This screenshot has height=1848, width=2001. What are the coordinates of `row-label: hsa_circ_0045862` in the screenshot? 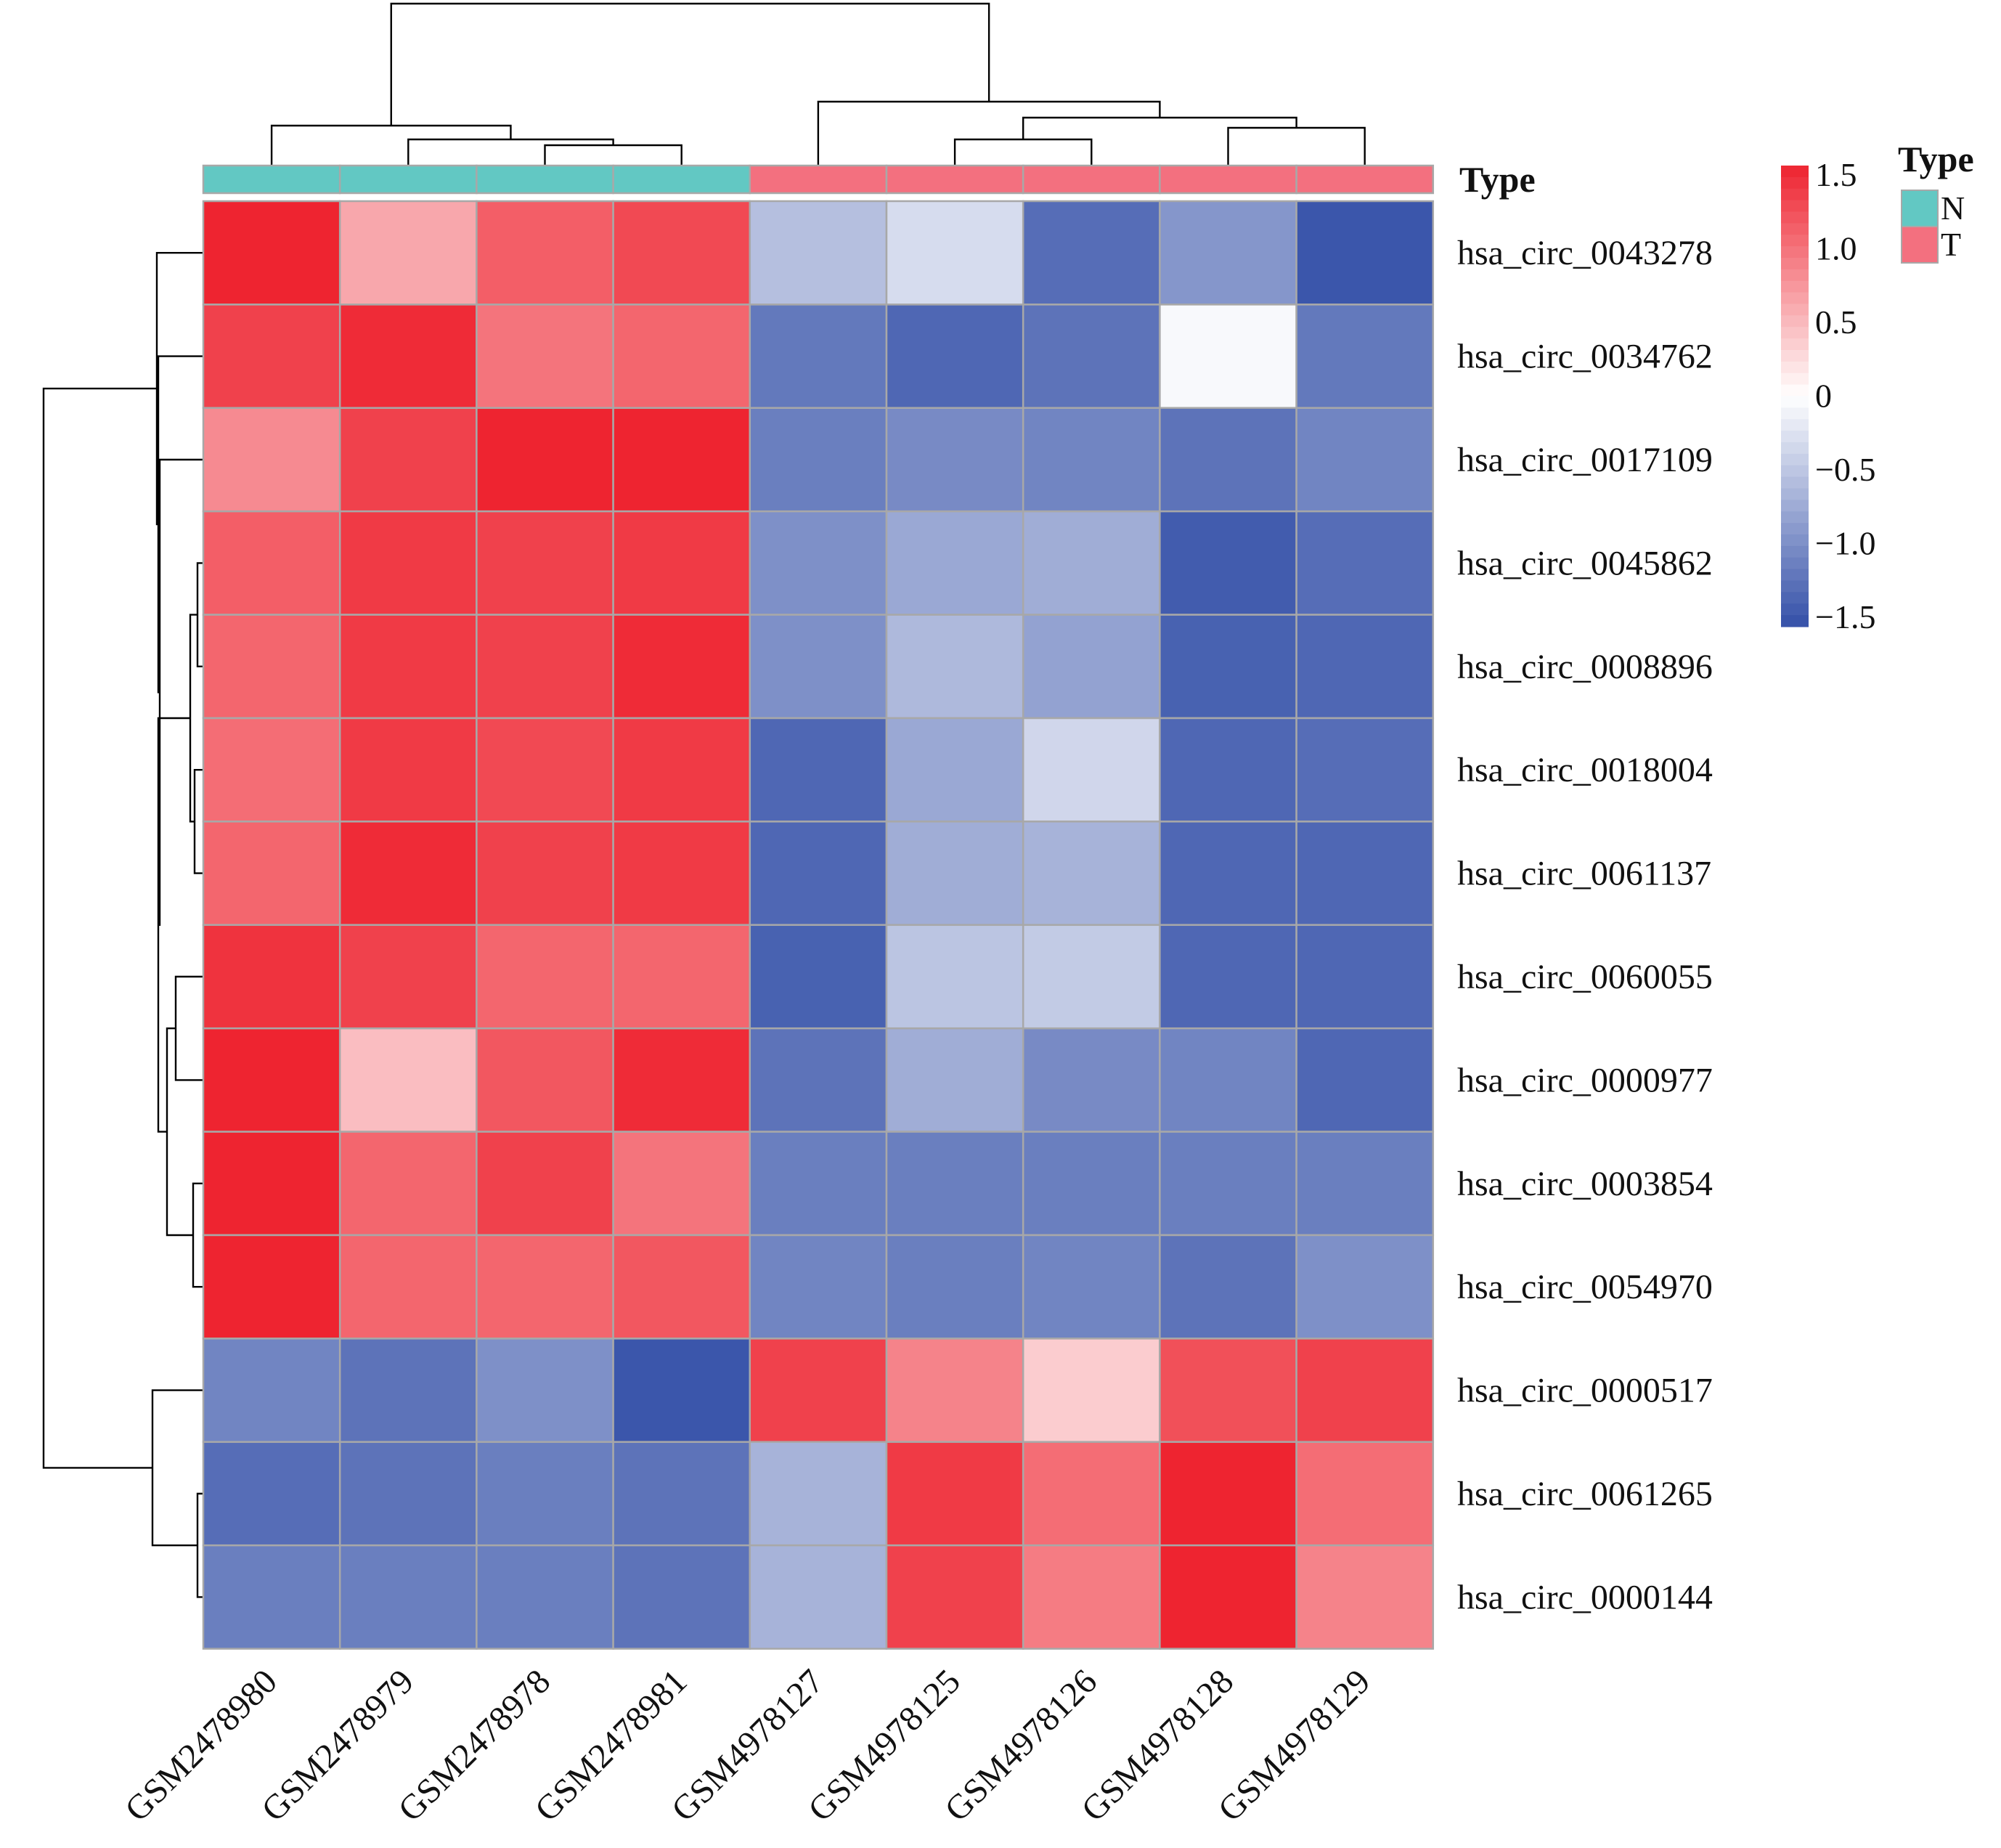 It's located at (1585, 563).